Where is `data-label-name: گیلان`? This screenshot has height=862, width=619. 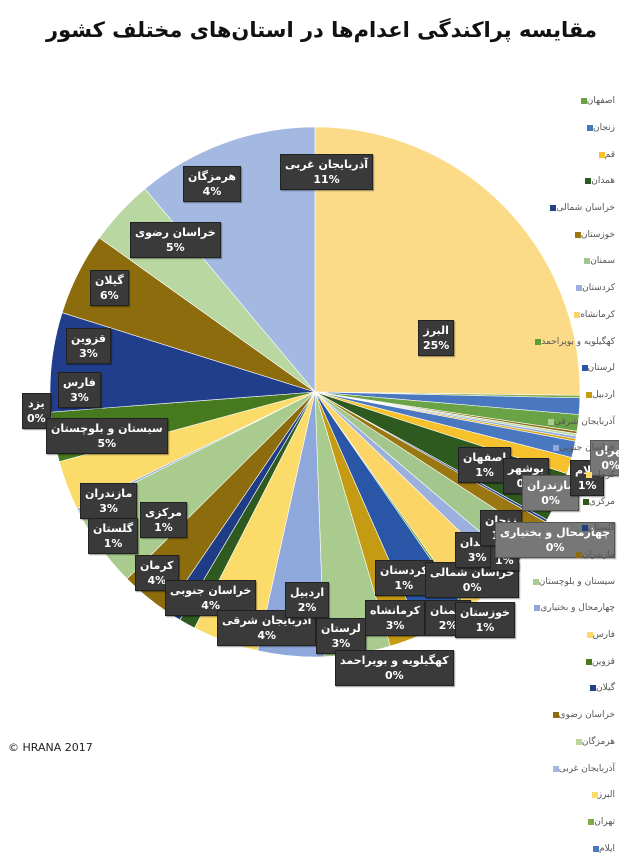
data-label-name: گیلان is located at coordinates (109, 280).